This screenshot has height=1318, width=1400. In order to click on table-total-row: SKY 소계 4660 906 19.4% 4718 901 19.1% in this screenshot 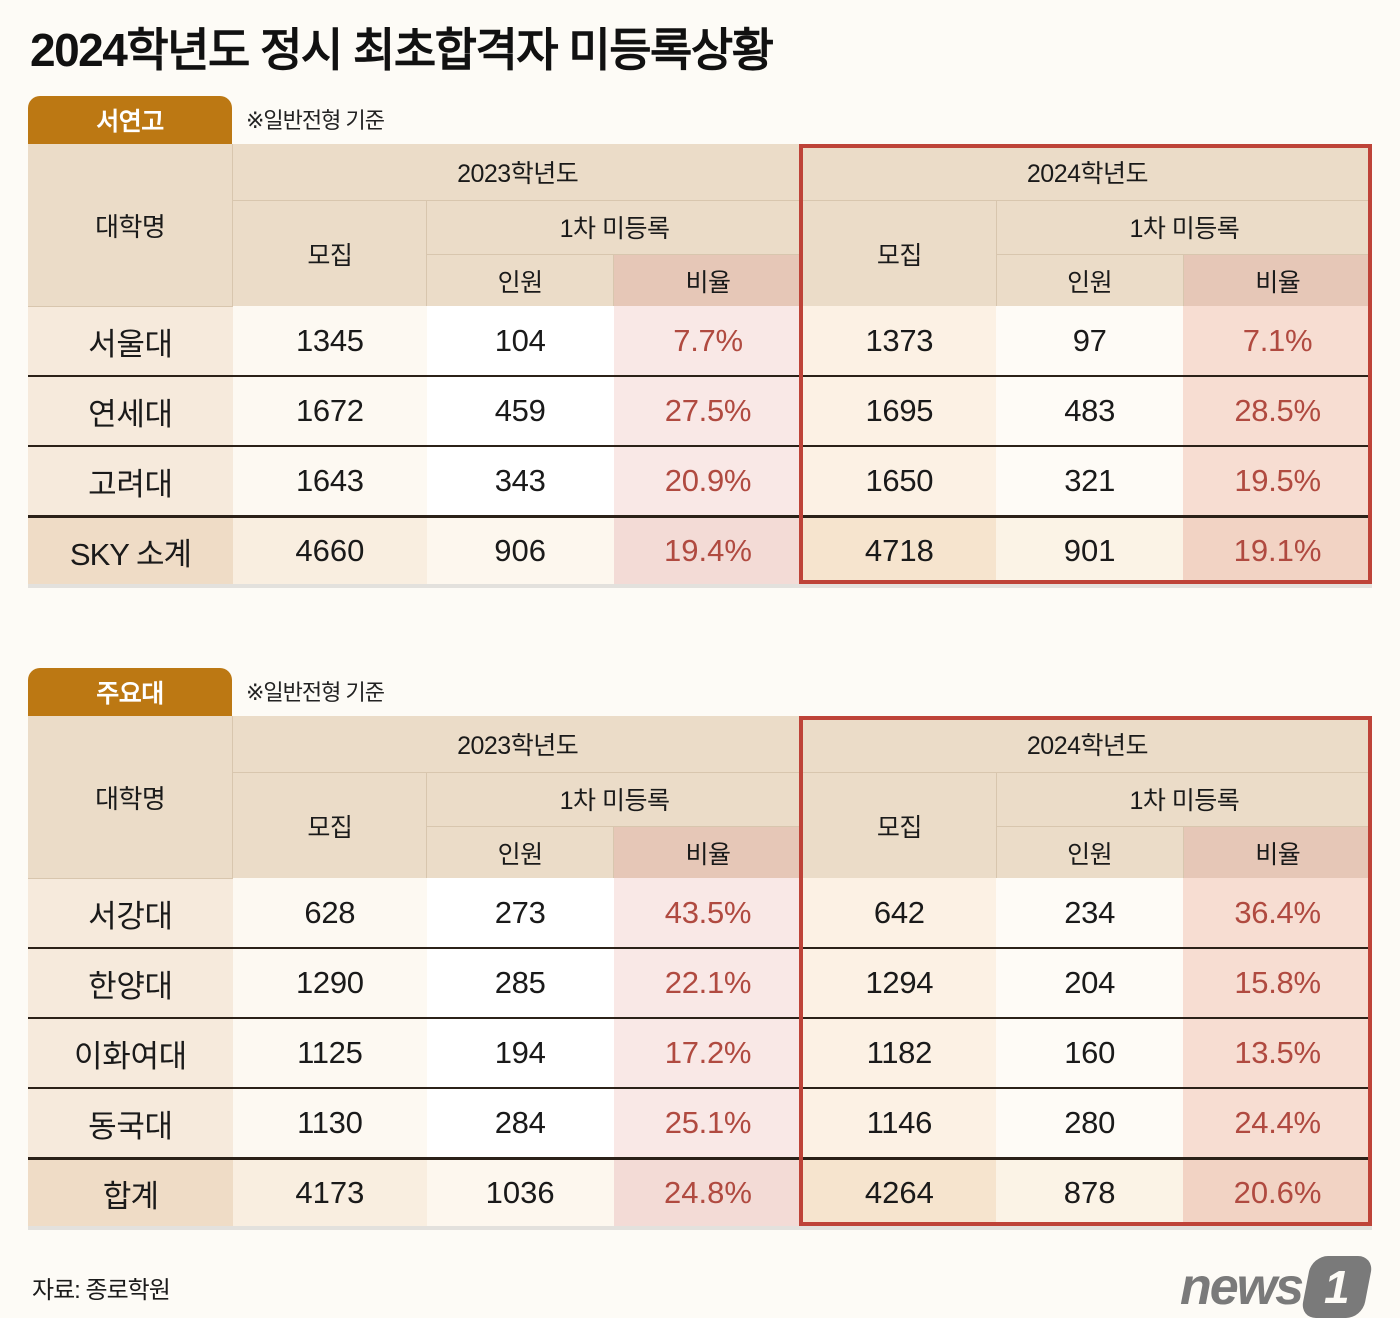, I will do `click(700, 549)`.